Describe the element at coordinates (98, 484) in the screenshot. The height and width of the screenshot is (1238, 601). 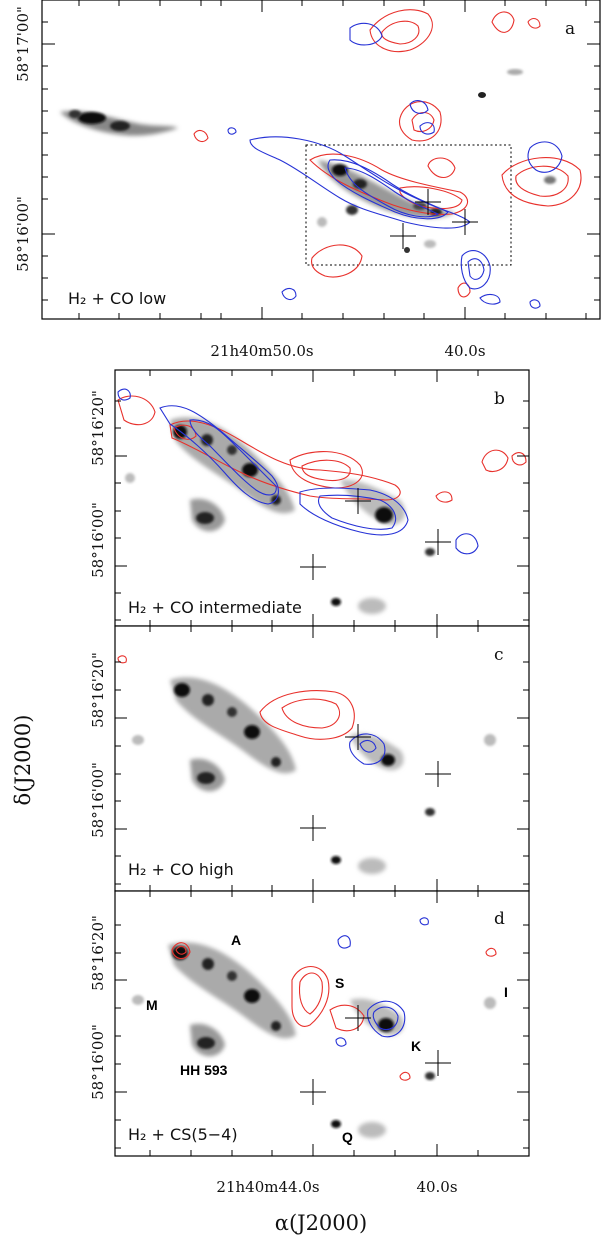
I see `panel-b-dec-tick-labels: 58°16'20" 58°16'00"` at that location.